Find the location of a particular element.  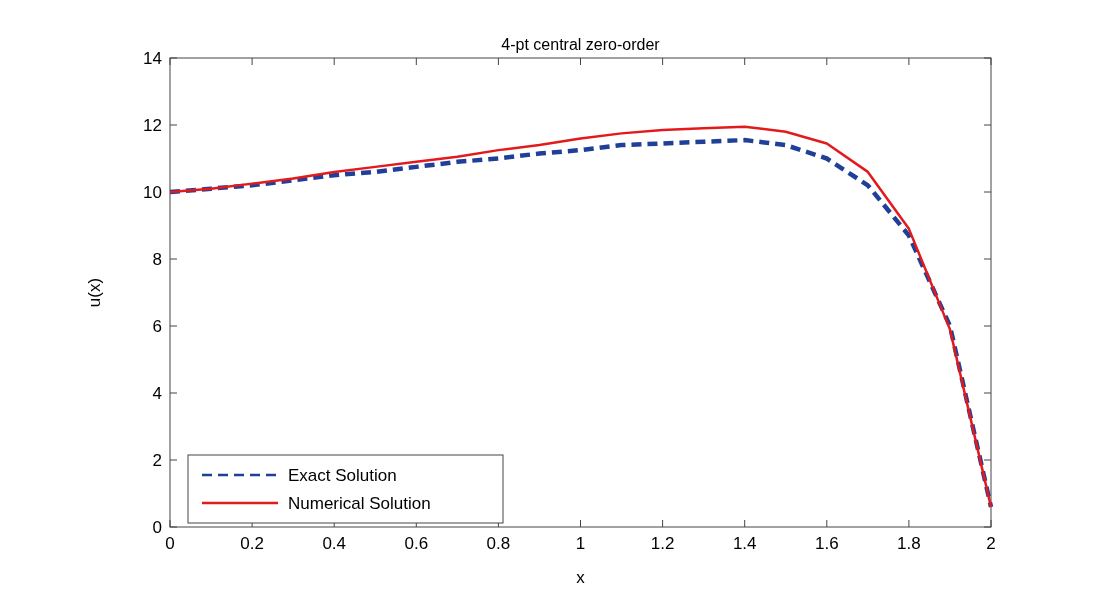

x-tick-label: 1.4 is located at coordinates (744, 543).